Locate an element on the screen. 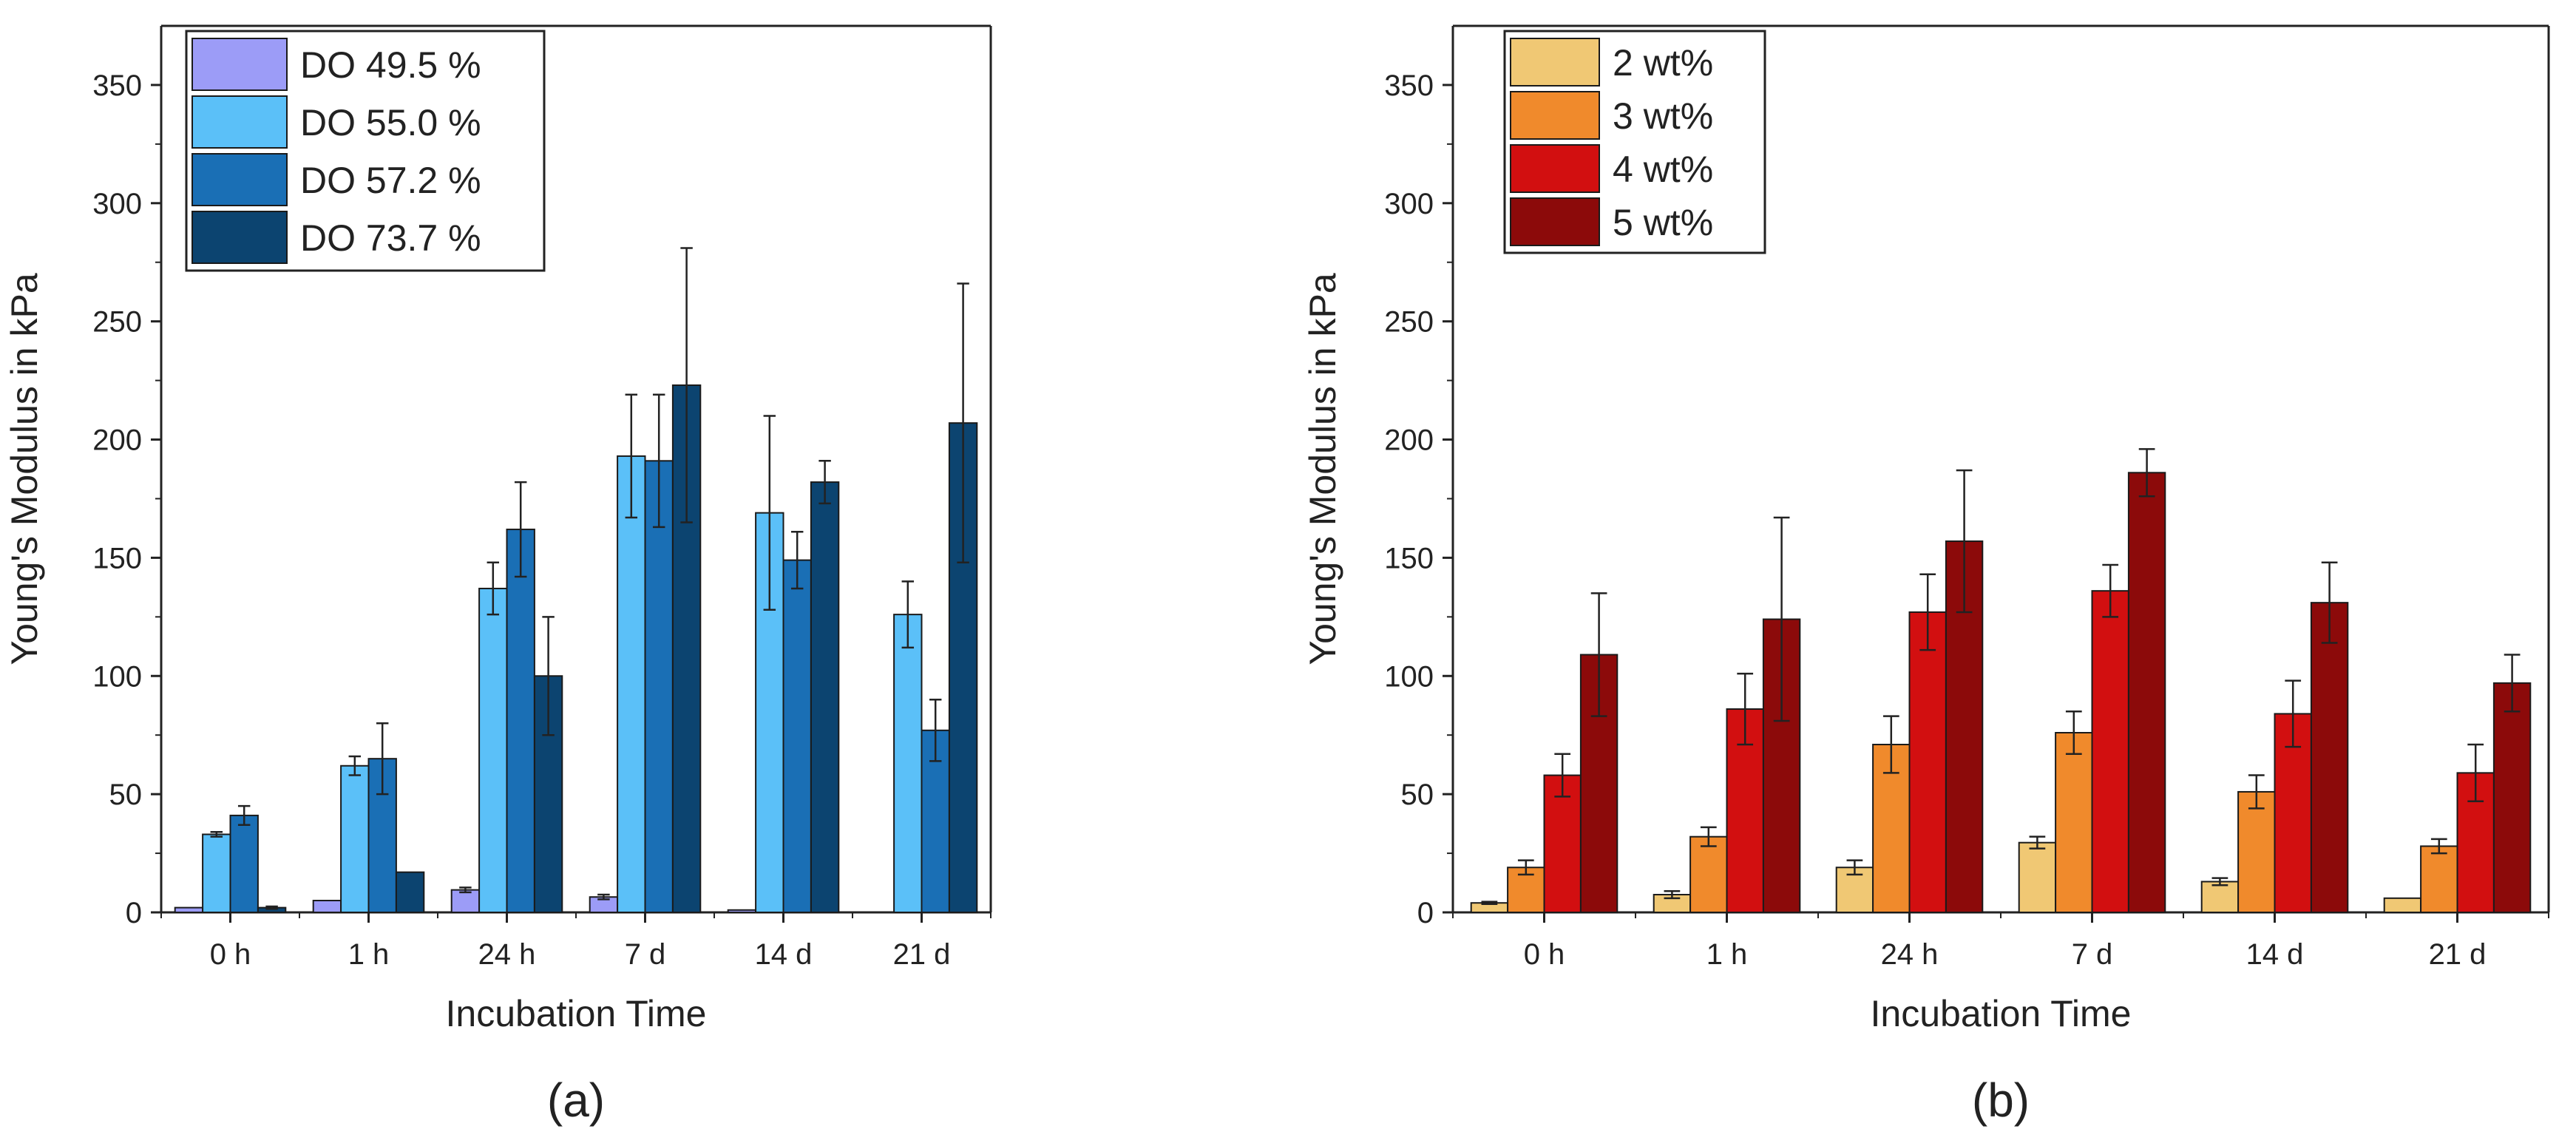 This screenshot has width=2576, height=1146. legend-label: 4 wt% is located at coordinates (1663, 169).